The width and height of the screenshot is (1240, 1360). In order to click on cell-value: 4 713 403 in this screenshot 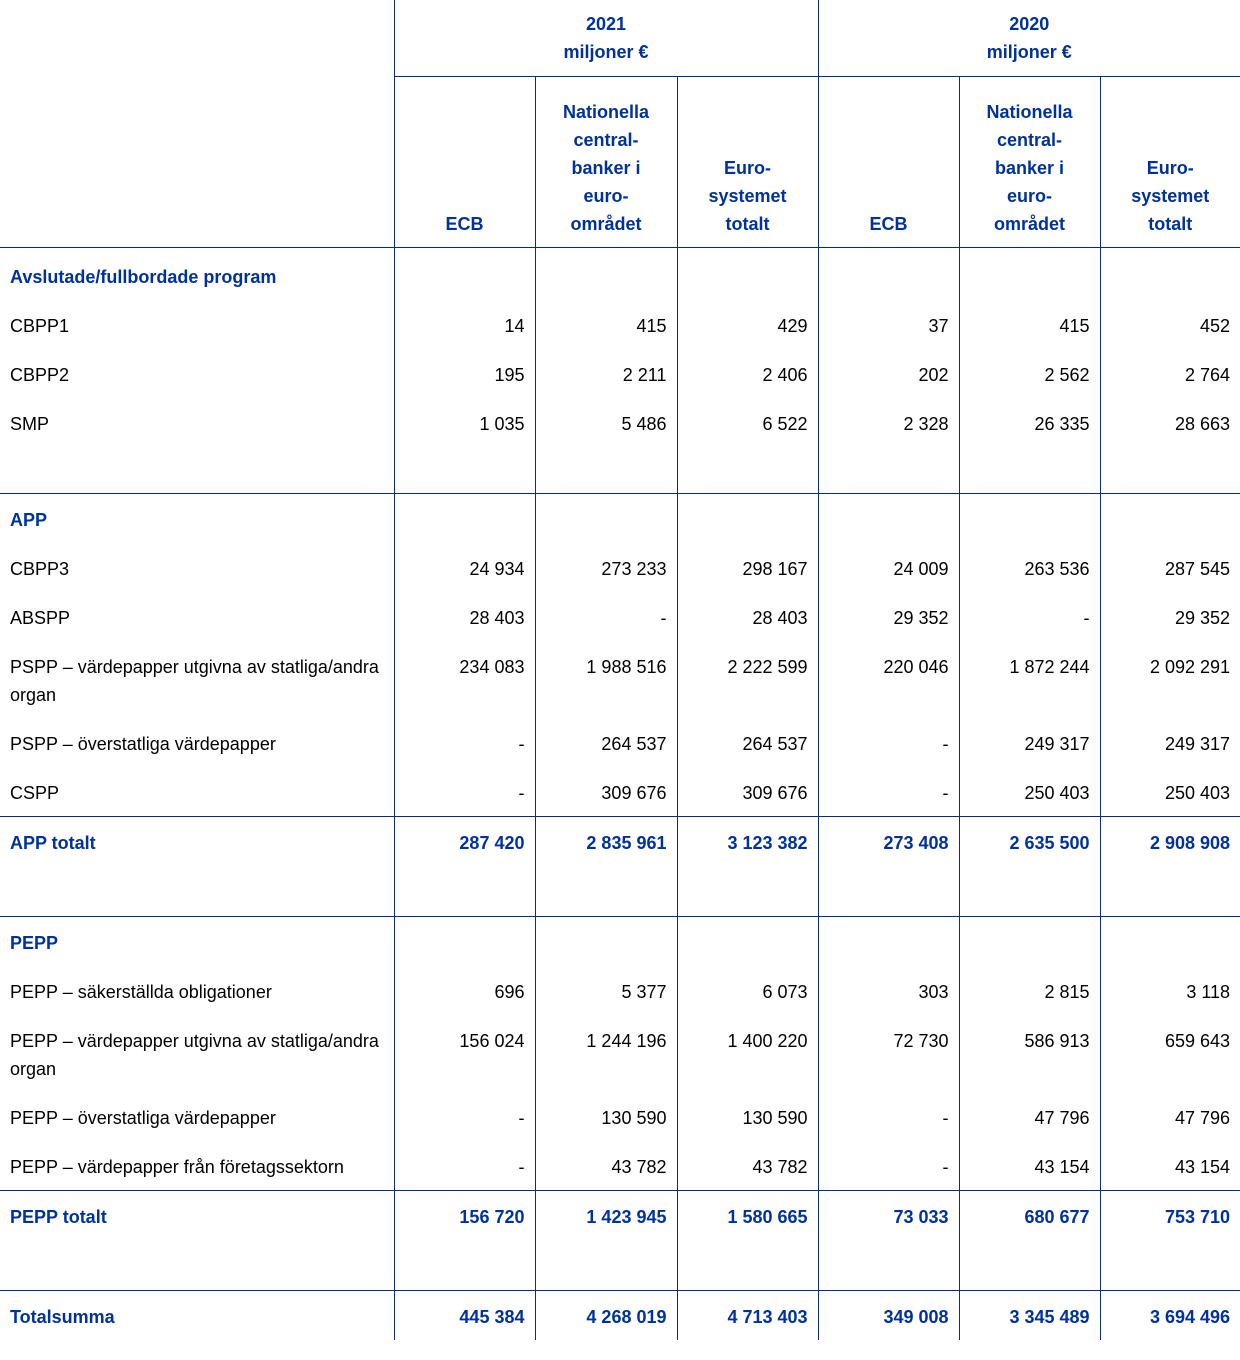, I will do `click(747, 1315)`.